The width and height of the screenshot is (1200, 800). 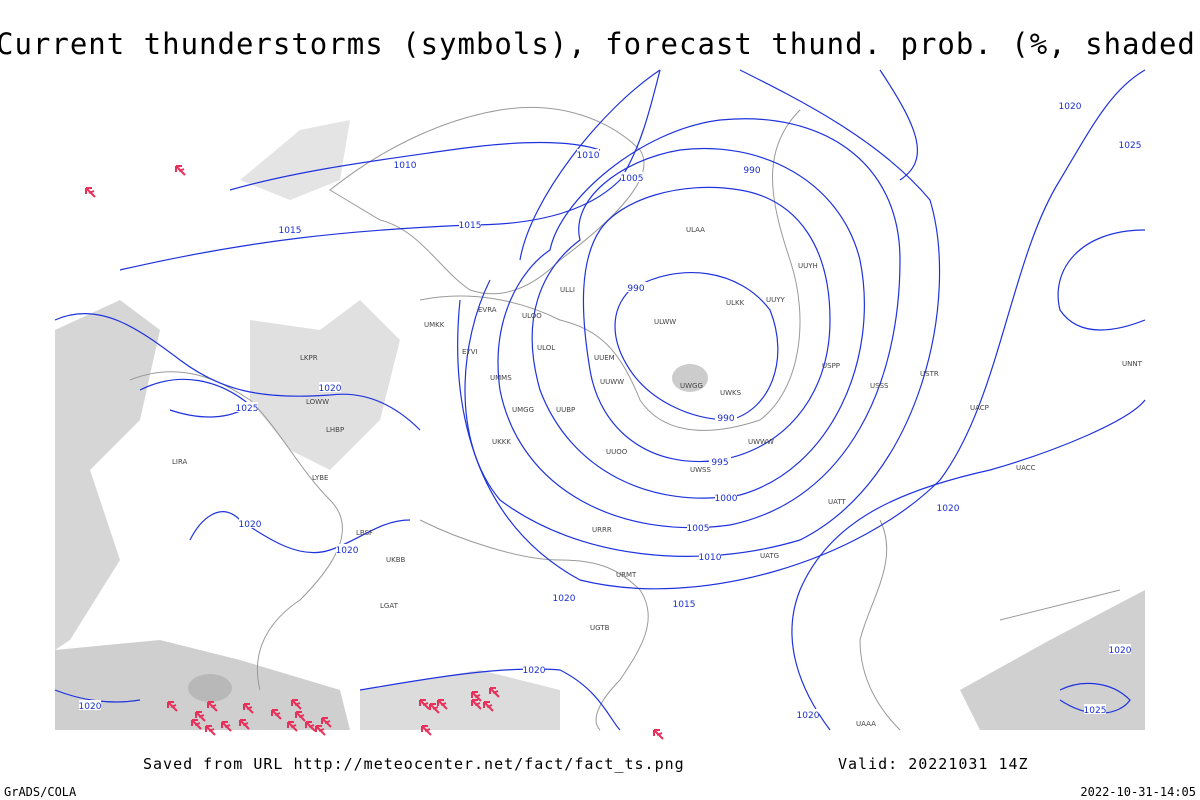 I want to click on station-code: UUBP, so click(x=565, y=410).